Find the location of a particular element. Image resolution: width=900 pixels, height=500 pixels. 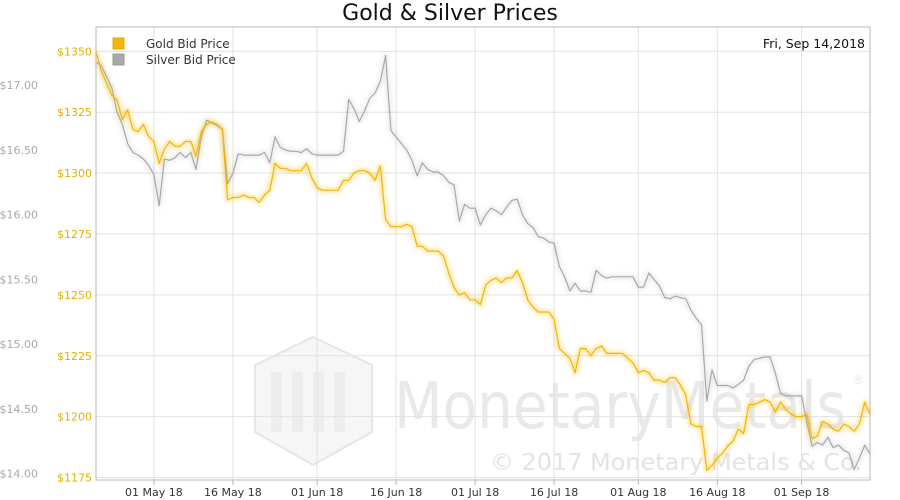

chart-title: Gold & Silver Prices is located at coordinates (450, 13).